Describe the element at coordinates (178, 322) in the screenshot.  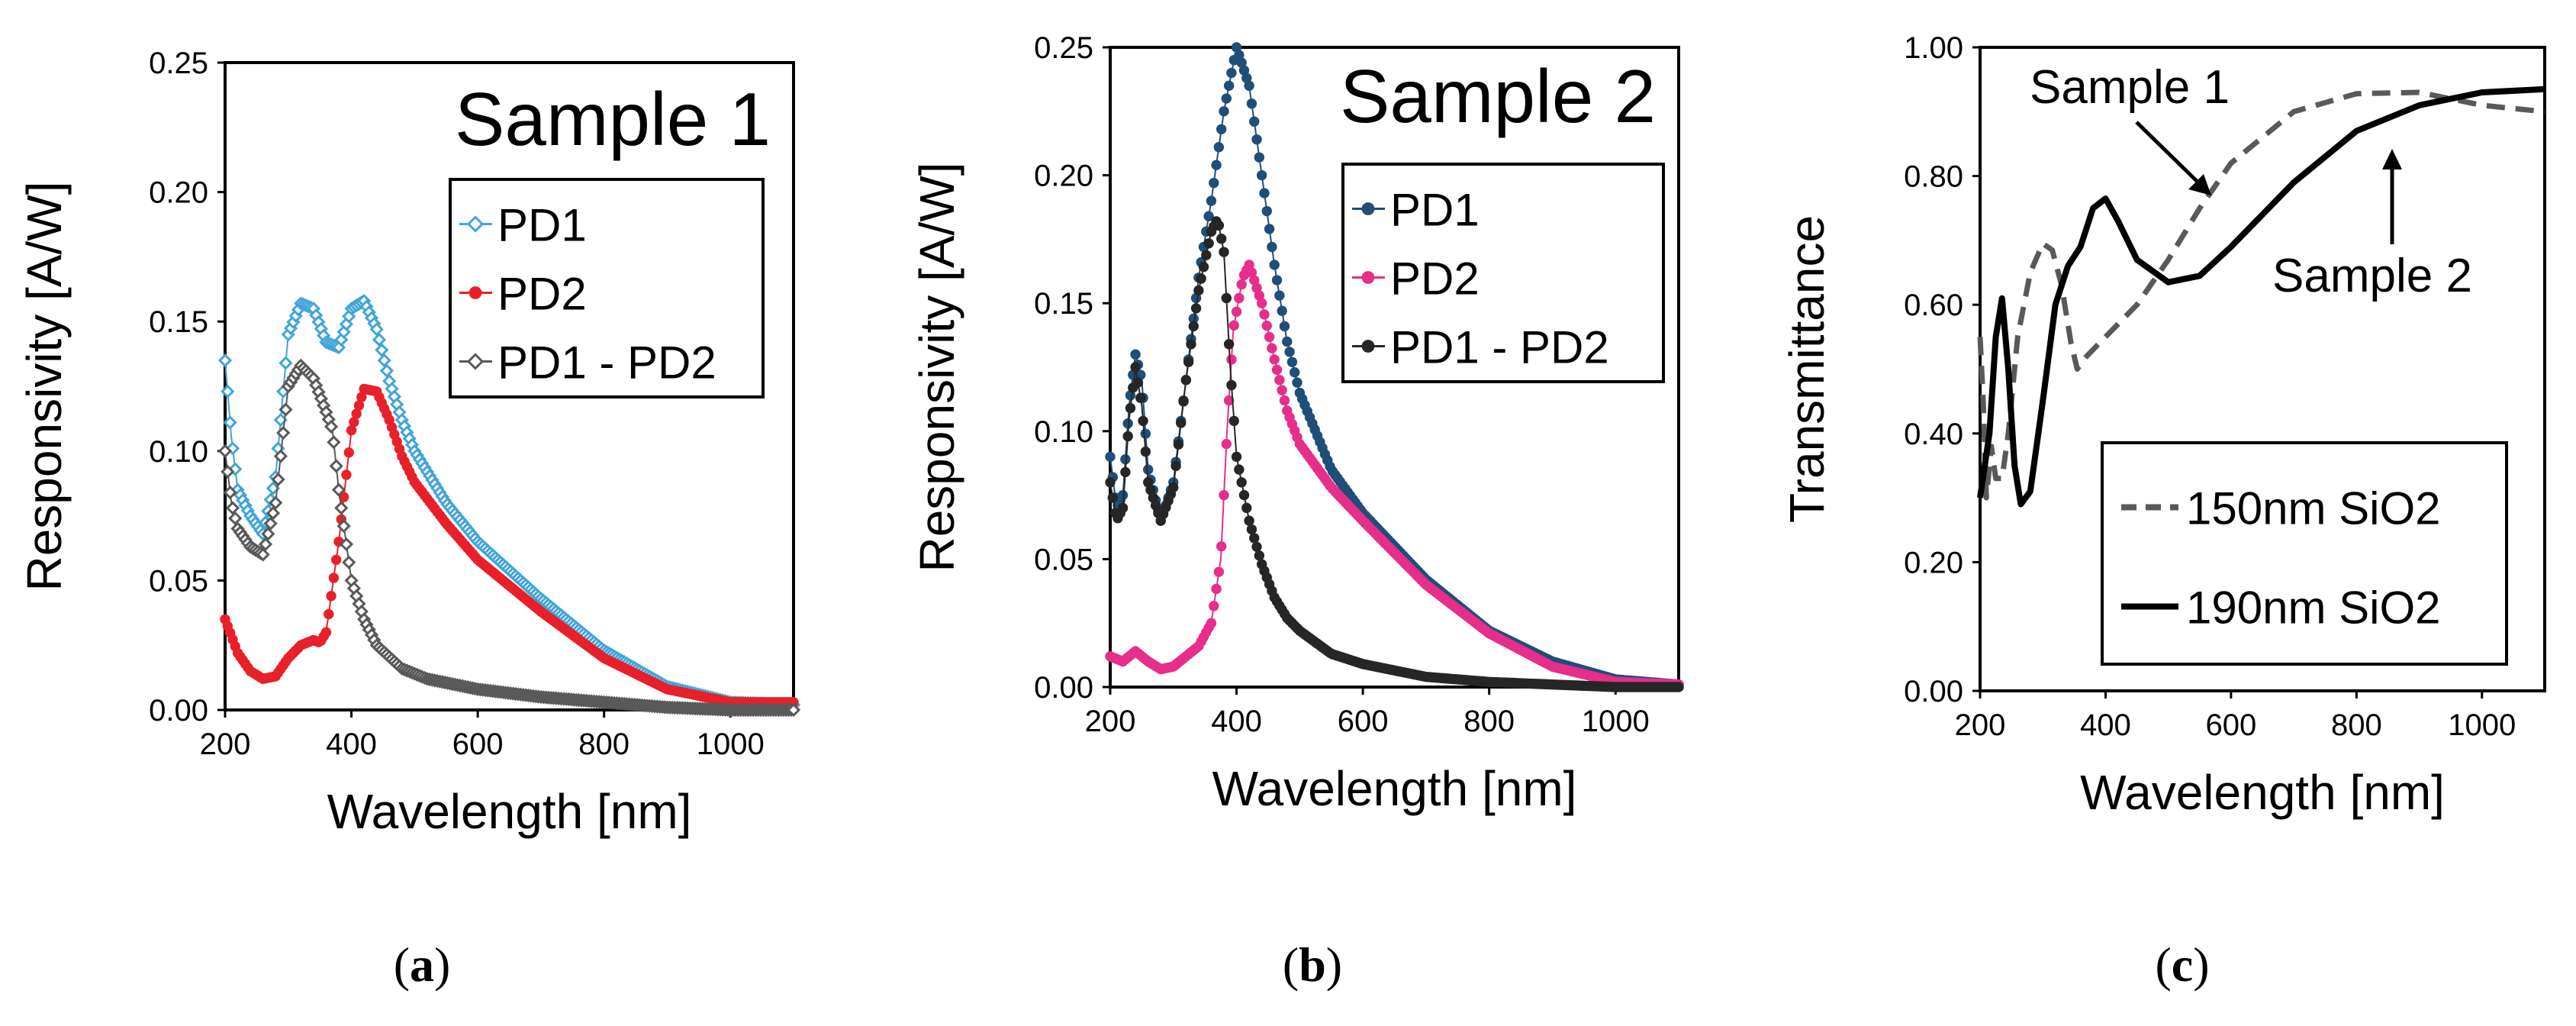
I see `y-tick-label: 0.15` at that location.